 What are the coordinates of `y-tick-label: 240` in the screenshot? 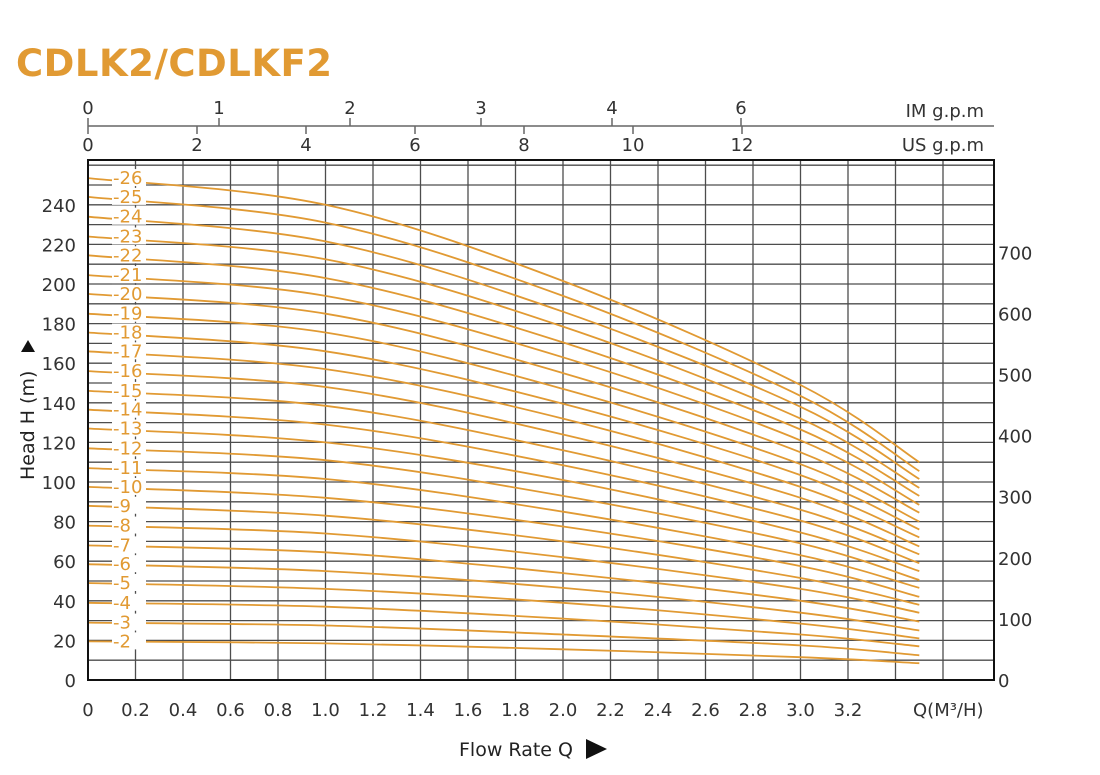 It's located at (59, 206).